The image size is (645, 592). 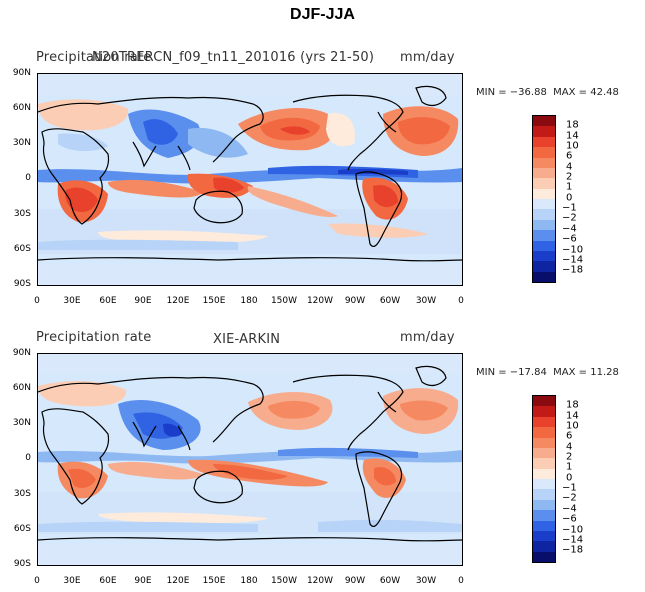 I want to click on xtick-label: 120W, so click(x=320, y=581).